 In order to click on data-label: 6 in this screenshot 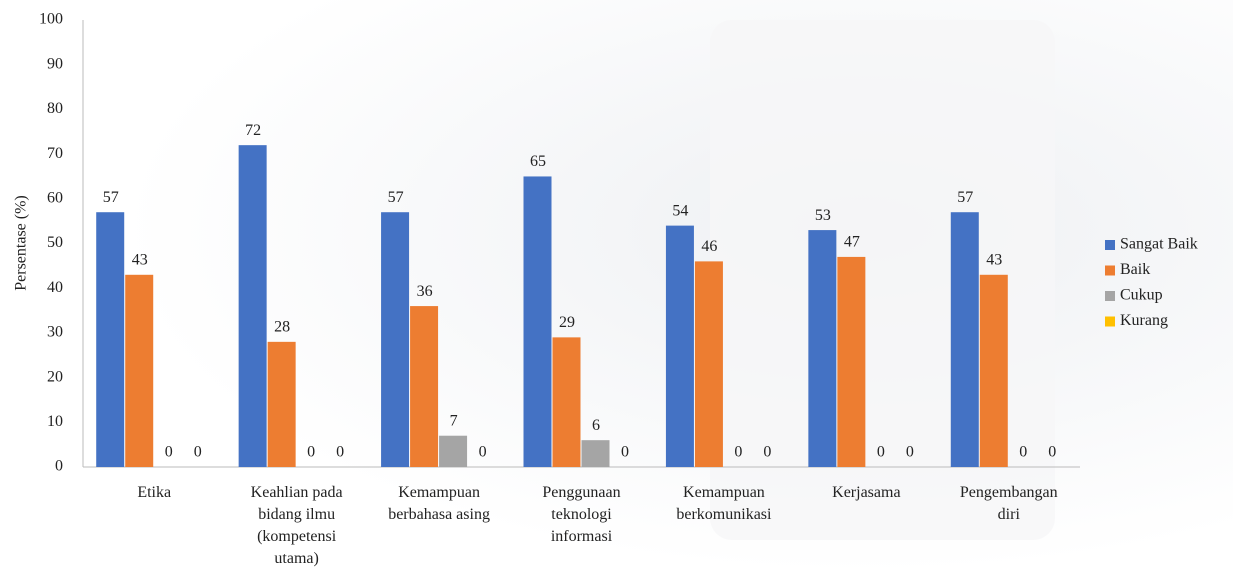, I will do `click(596, 425)`.